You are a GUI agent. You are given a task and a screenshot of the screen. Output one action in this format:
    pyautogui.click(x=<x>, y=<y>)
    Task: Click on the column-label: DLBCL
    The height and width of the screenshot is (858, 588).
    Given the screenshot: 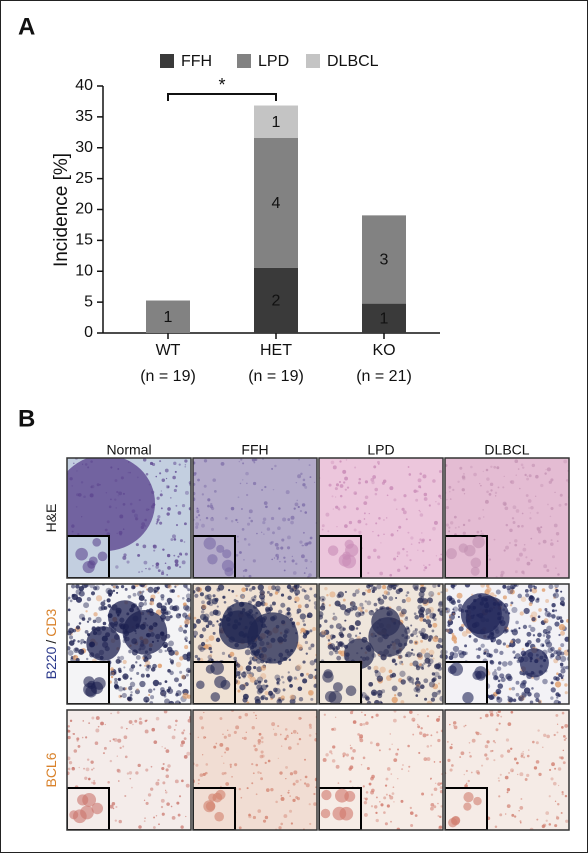 What is the action you would take?
    pyautogui.click(x=506, y=450)
    